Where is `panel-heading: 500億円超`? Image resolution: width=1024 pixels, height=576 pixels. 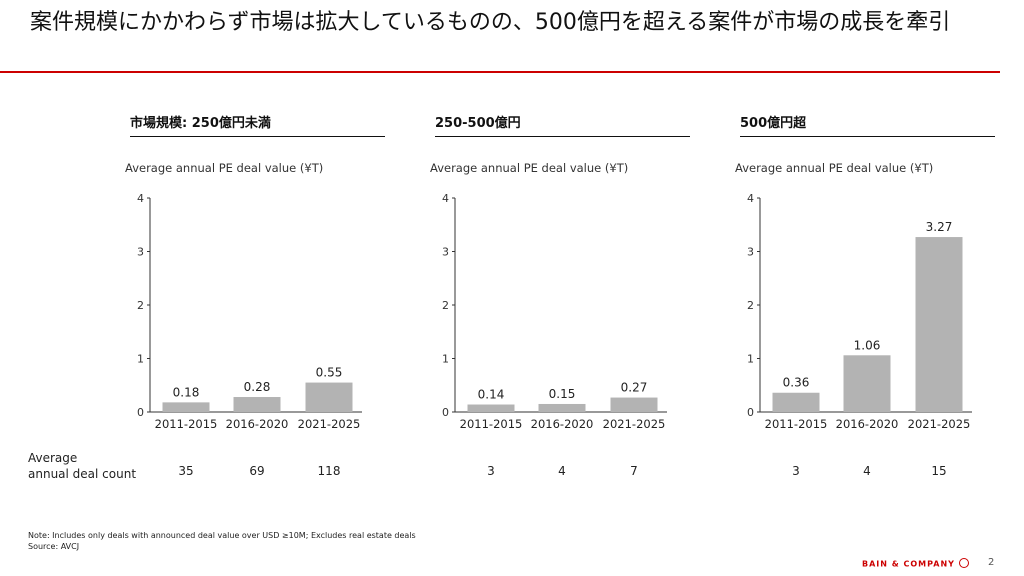 panel-heading: 500億円超 is located at coordinates (867, 124).